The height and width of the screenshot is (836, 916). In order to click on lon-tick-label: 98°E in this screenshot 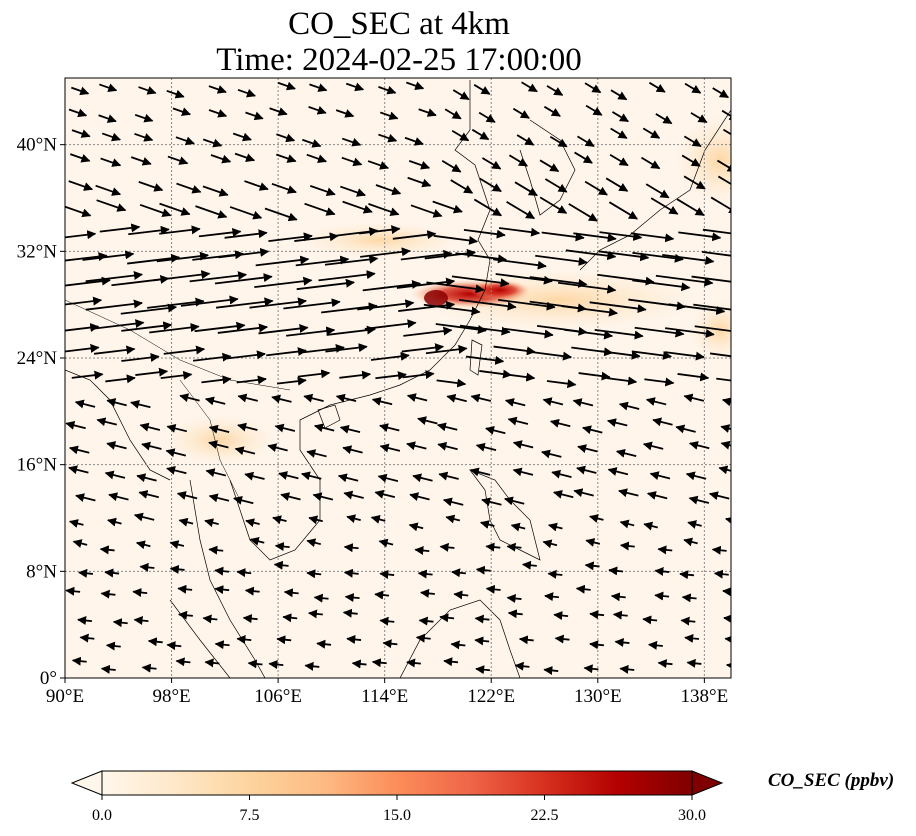, I will do `click(171, 696)`.